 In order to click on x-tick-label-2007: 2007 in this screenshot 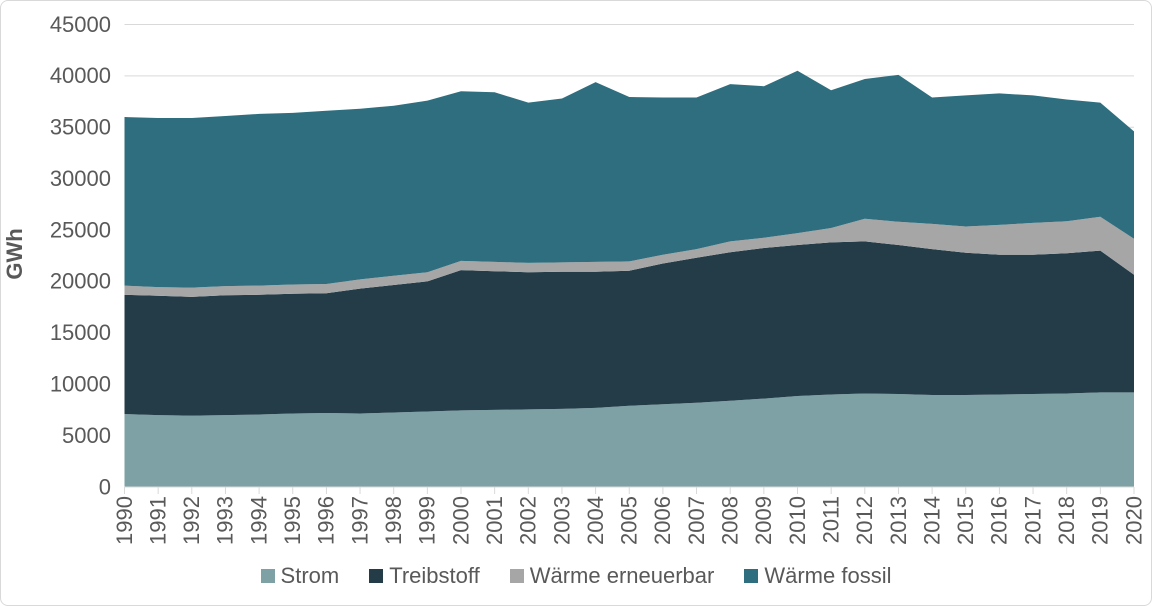, I will do `click(696, 520)`.